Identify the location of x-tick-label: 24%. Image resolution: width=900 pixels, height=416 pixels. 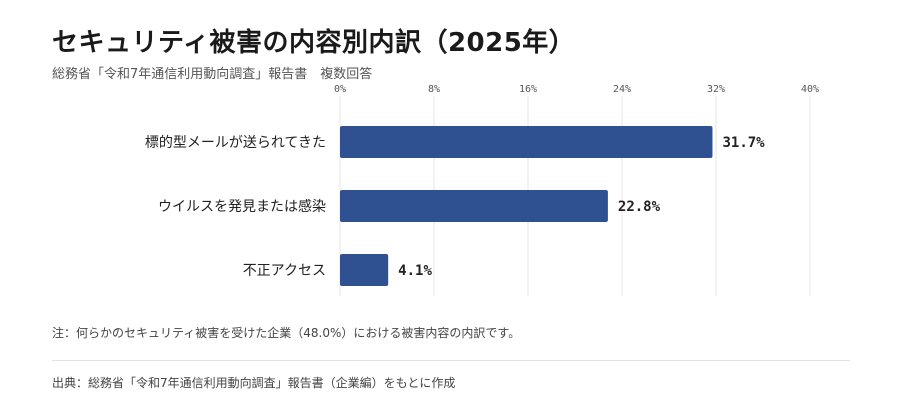
(622, 89).